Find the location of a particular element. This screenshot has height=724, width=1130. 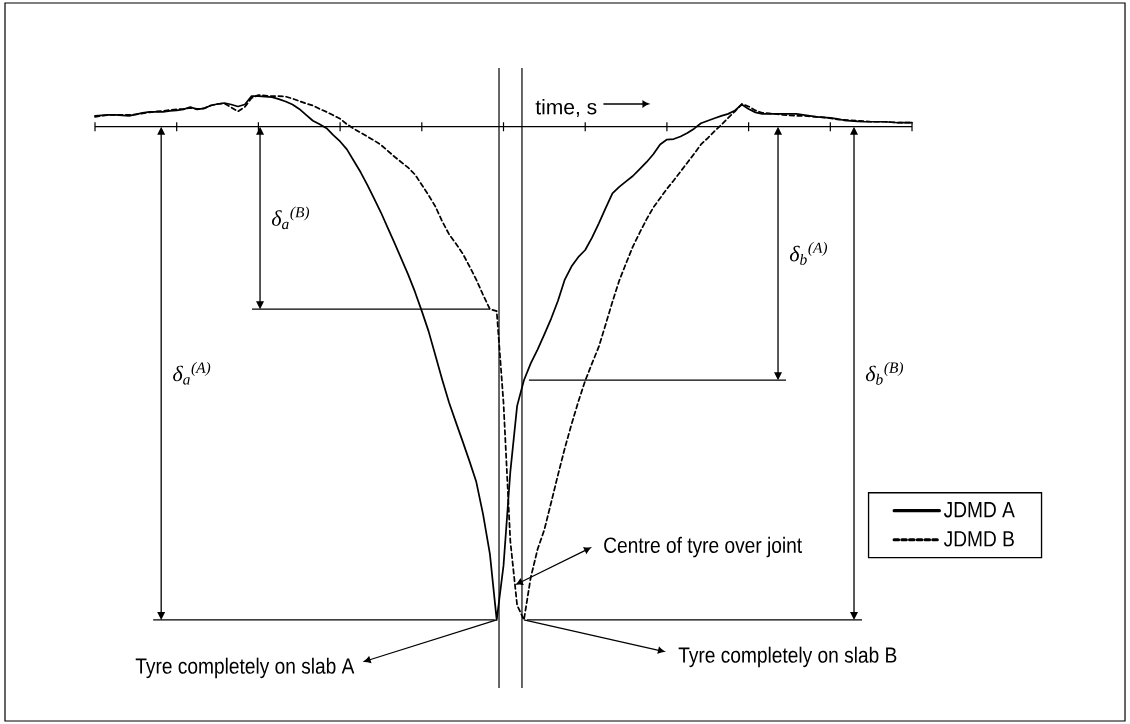

text: Tyre completely on slab A is located at coordinates (245, 668).